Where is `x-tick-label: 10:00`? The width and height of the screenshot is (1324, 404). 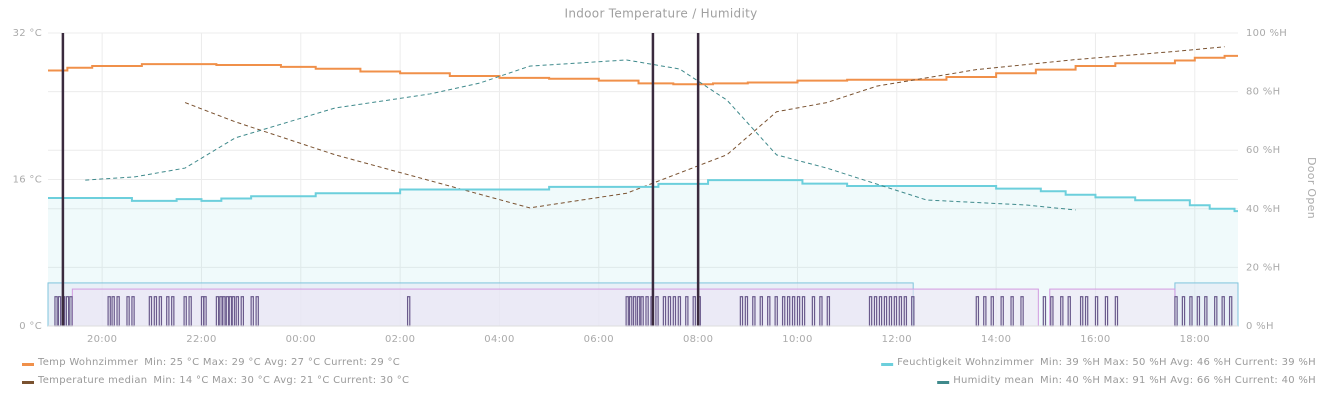 x-tick-label: 10:00 is located at coordinates (797, 339).